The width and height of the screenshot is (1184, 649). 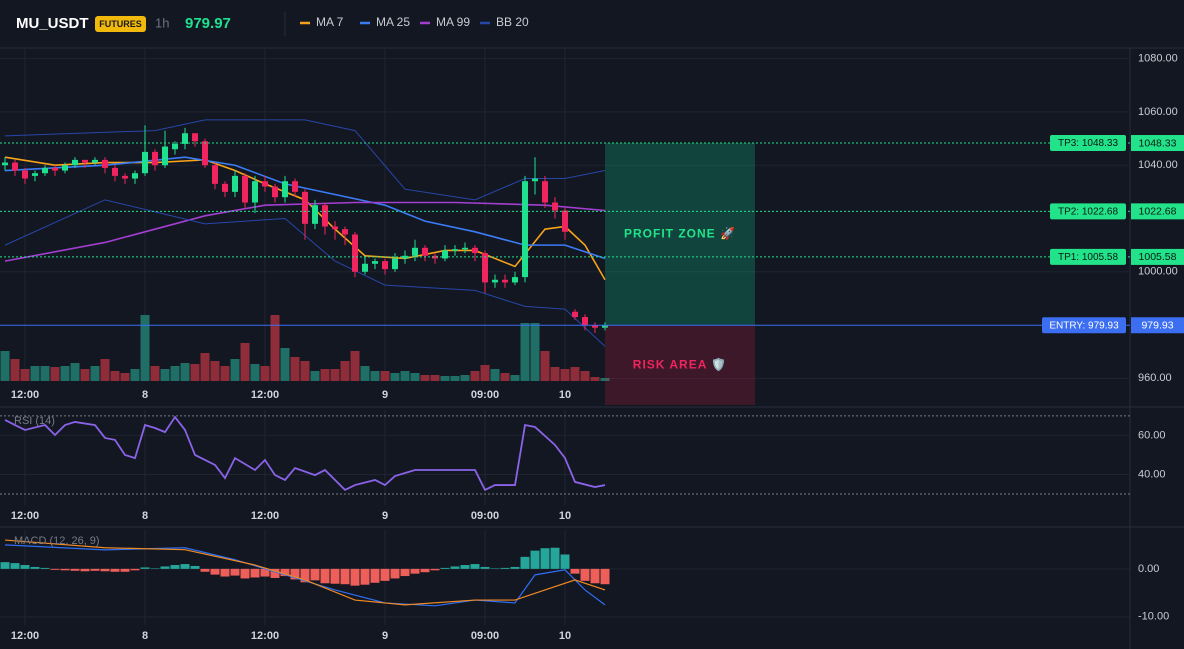 What do you see at coordinates (393, 22) in the screenshot?
I see `legend-label: MA 25` at bounding box center [393, 22].